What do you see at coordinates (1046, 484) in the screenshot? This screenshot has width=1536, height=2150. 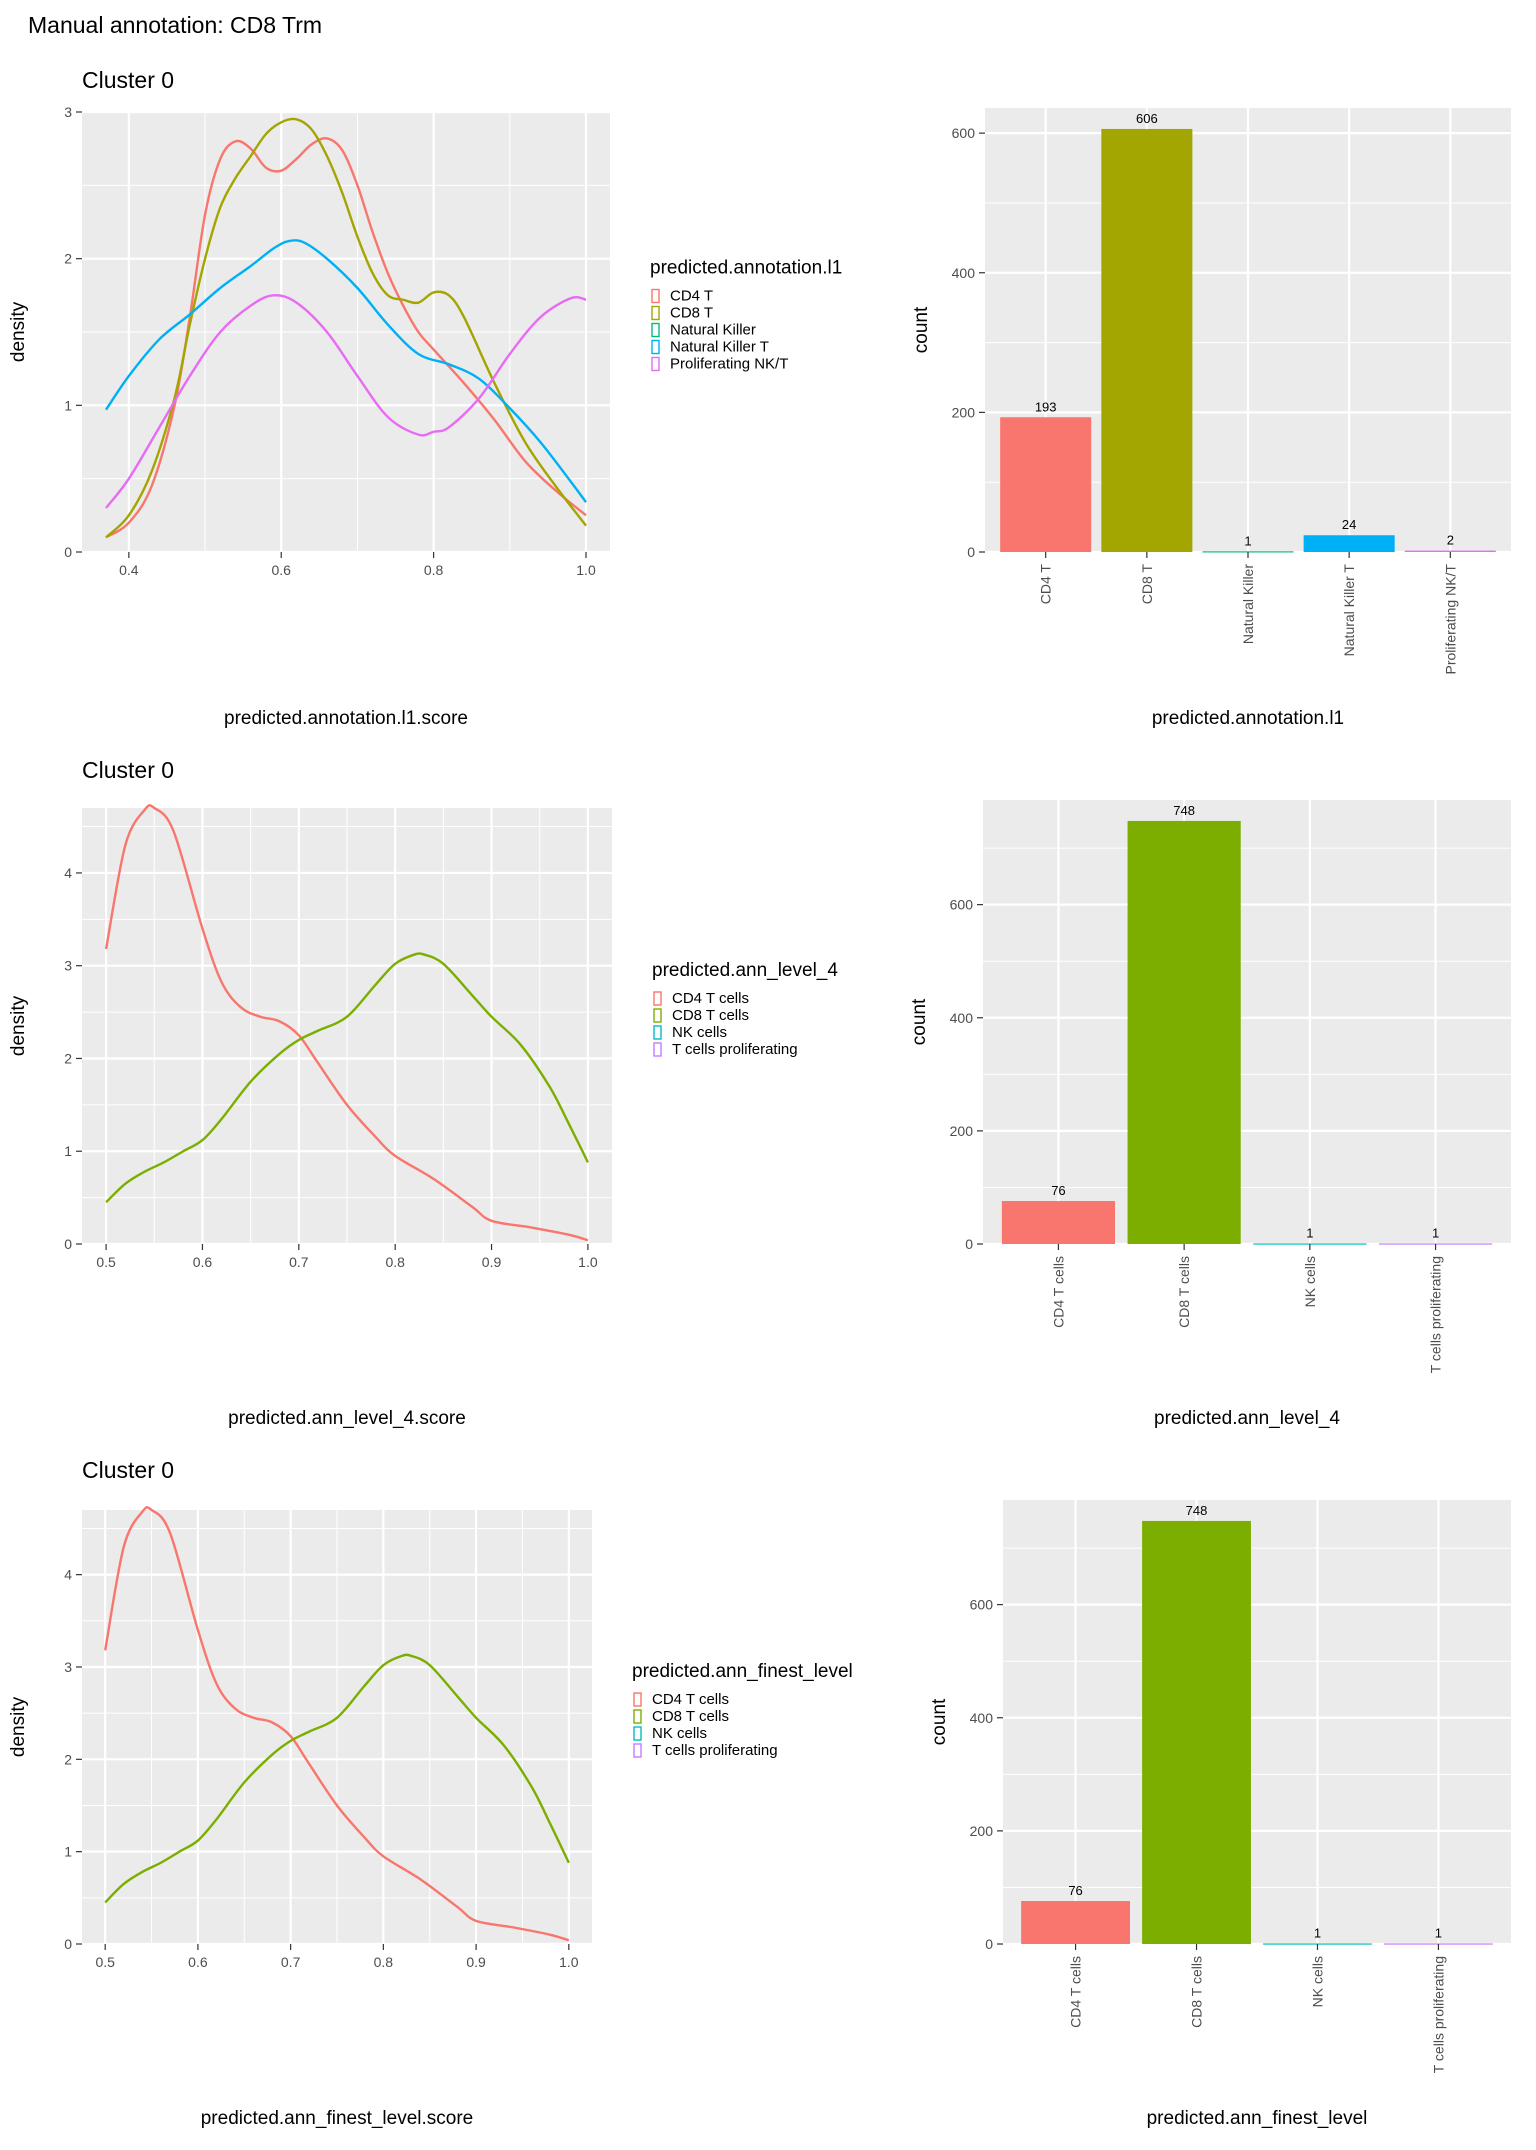 I see `bar-cd4-t` at bounding box center [1046, 484].